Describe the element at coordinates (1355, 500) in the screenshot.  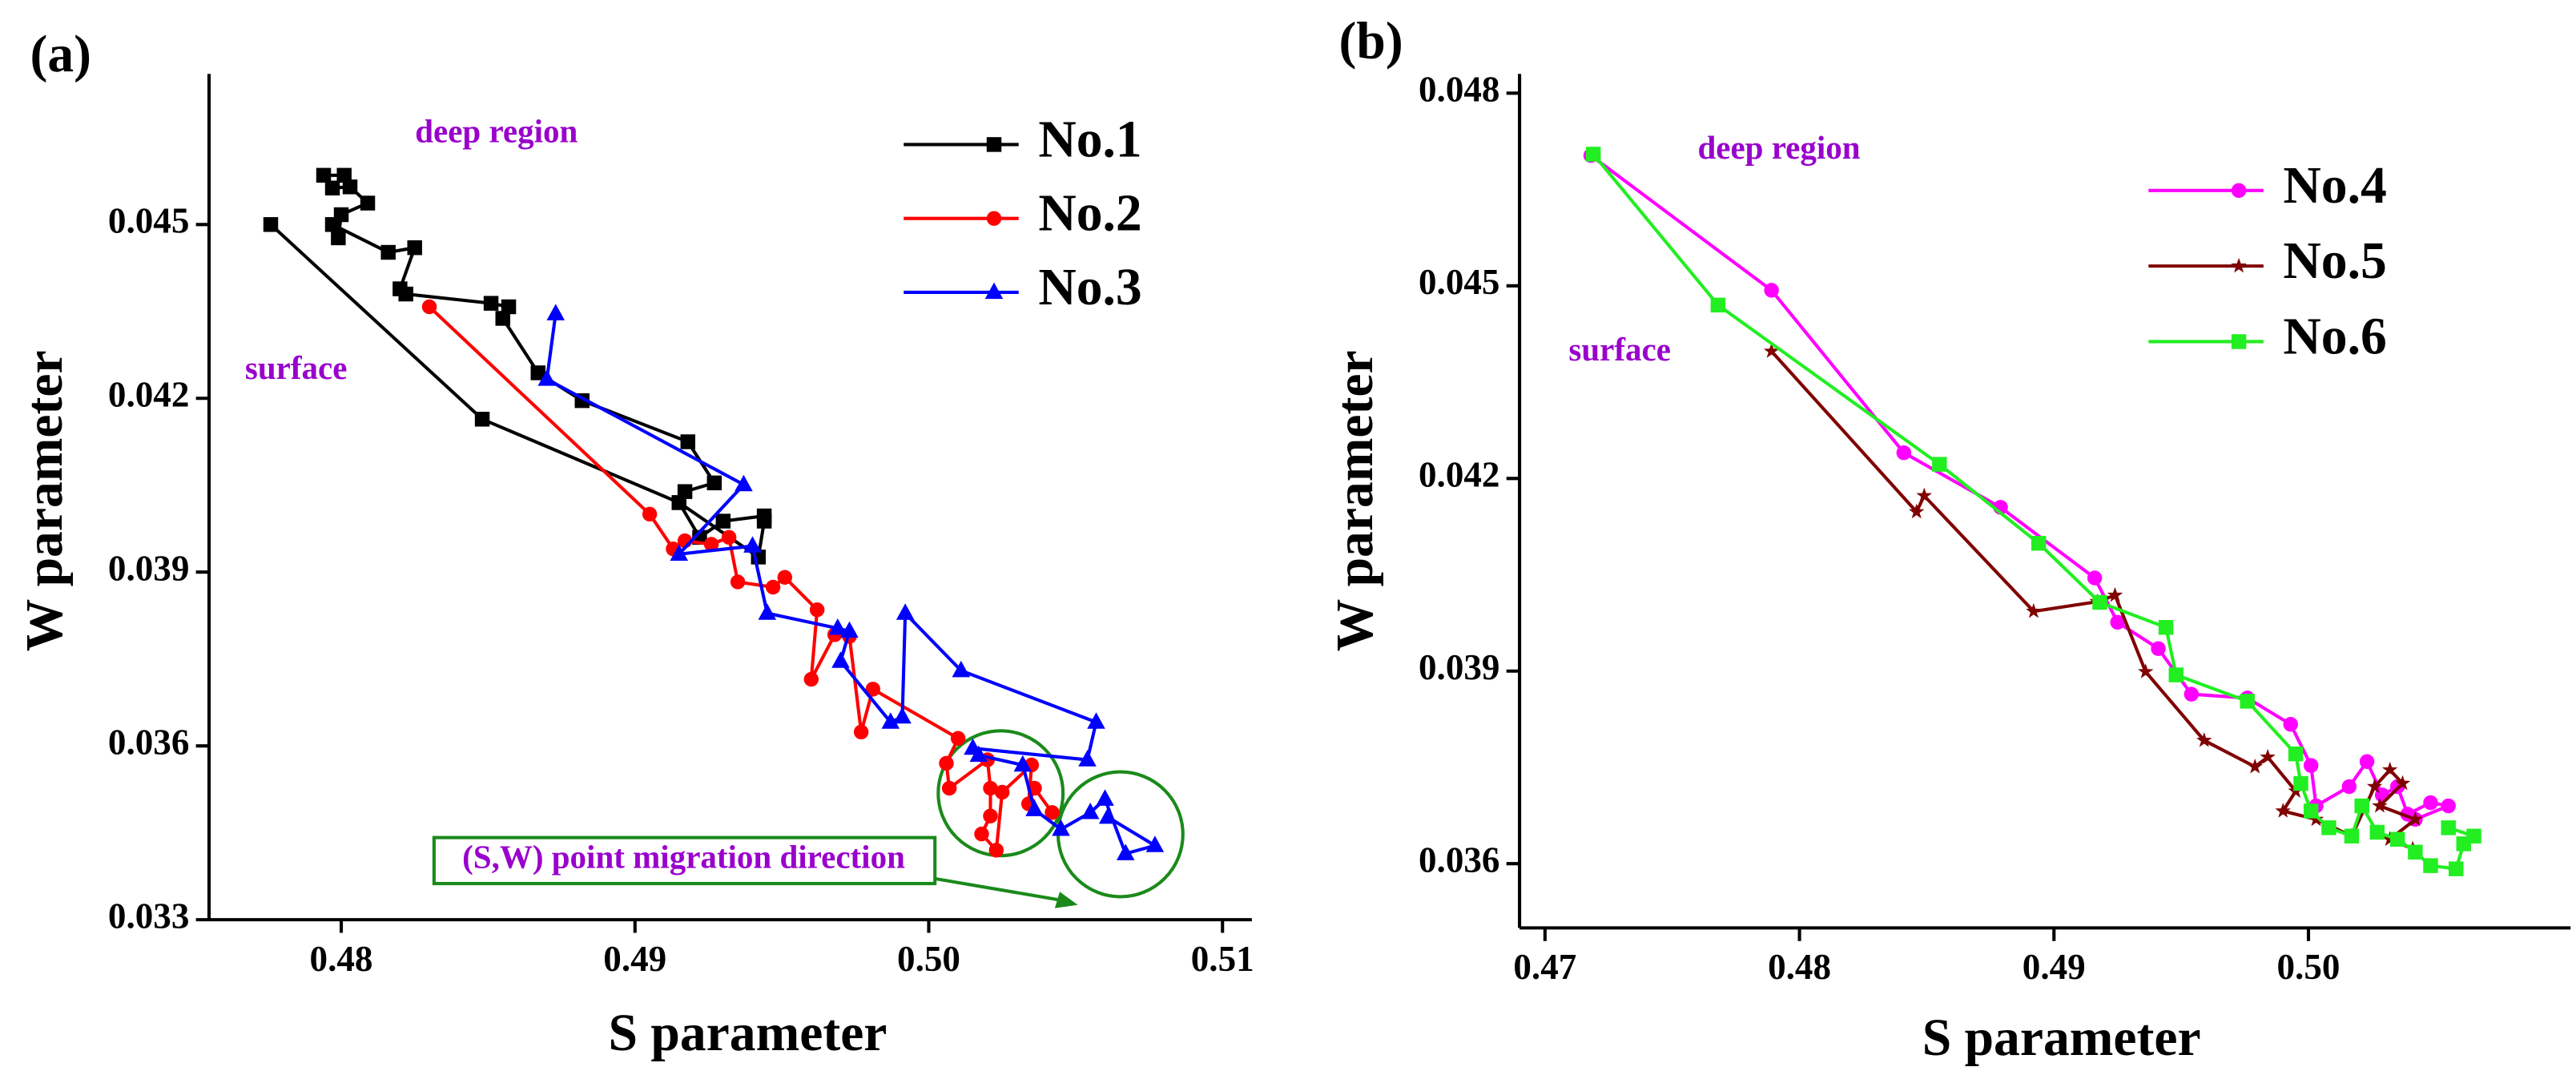
I see `y-axis-label: W parameter` at that location.